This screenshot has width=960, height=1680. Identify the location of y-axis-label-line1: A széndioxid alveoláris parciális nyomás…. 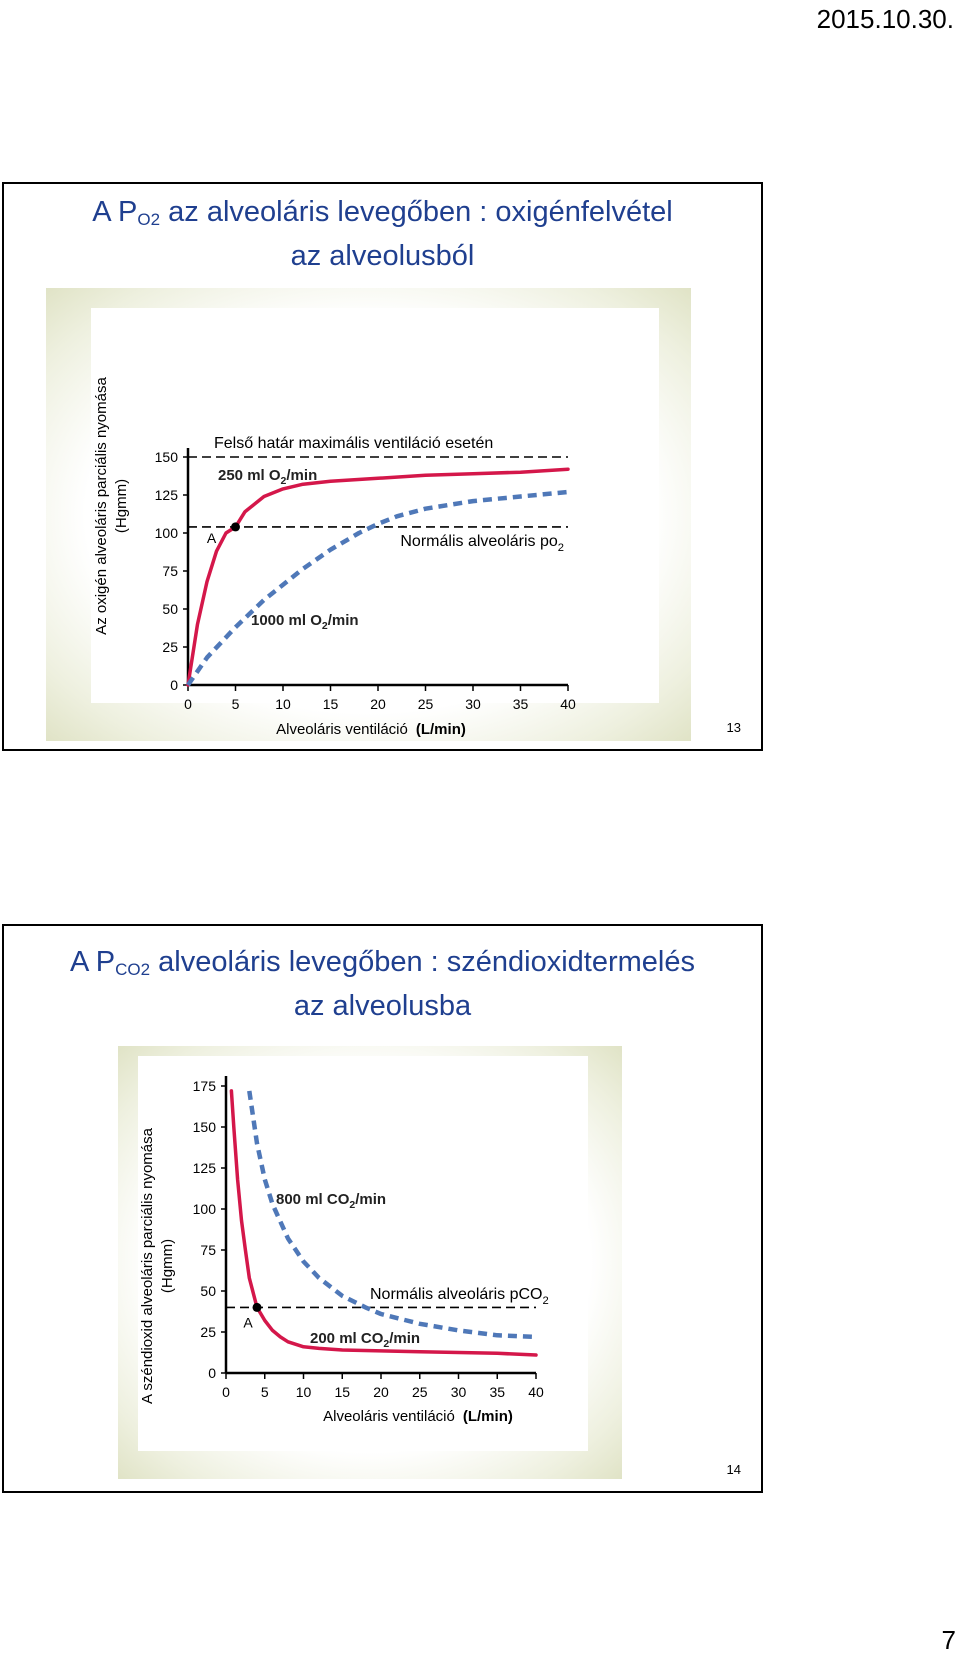
(147, 1266).